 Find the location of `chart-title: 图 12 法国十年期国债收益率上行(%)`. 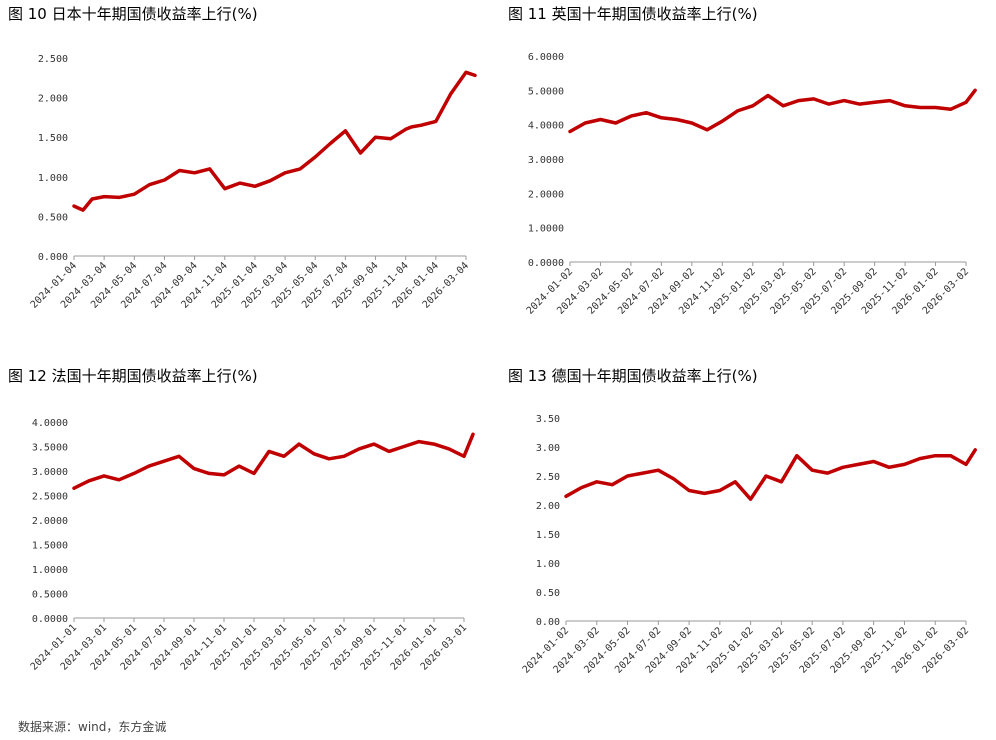

chart-title: 图 12 法国十年期国债收益率上行(%) is located at coordinates (133, 376).